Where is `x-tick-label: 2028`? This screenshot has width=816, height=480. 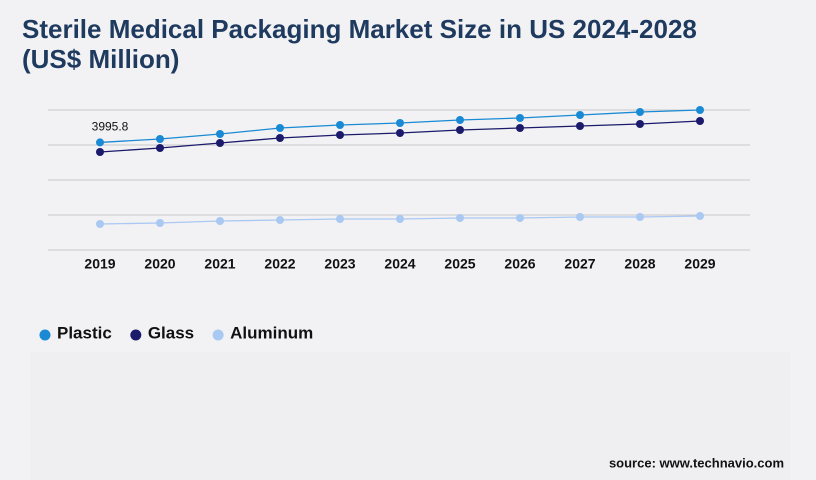
x-tick-label: 2028 is located at coordinates (639, 264).